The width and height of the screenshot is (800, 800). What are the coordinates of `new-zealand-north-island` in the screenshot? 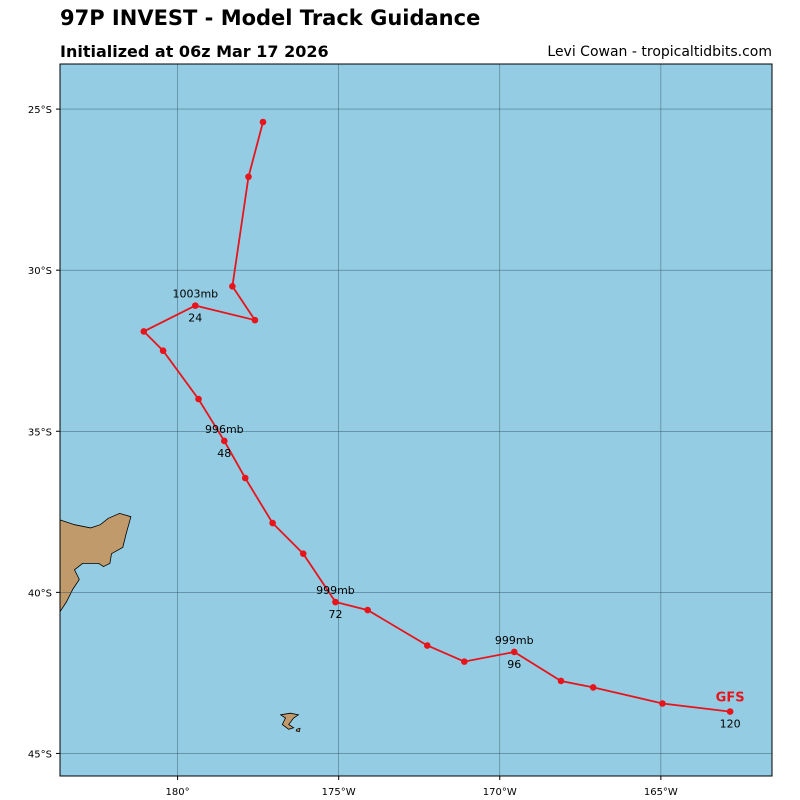 It's located at (95, 563).